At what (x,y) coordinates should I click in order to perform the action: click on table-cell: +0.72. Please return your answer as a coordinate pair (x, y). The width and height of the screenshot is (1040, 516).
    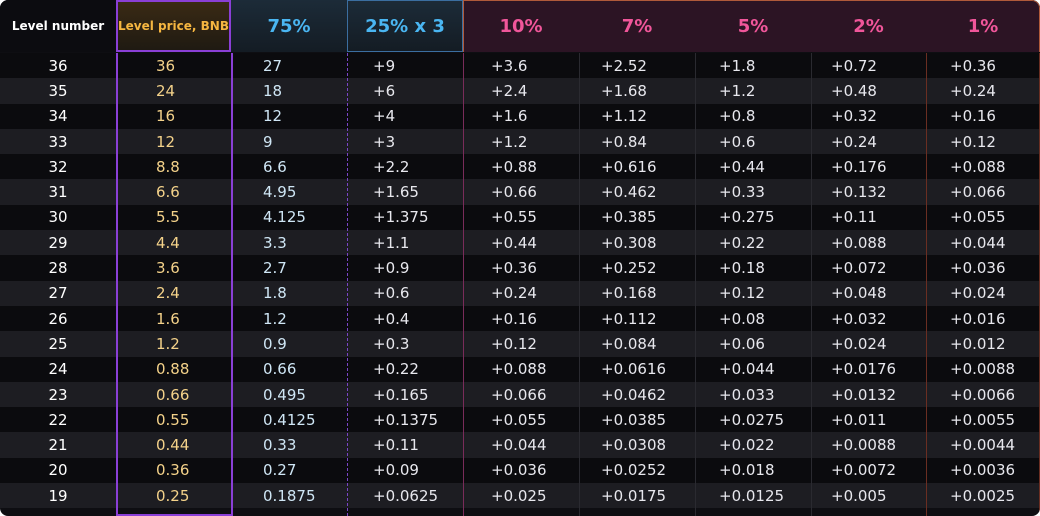
    Looking at the image, I should click on (854, 65).